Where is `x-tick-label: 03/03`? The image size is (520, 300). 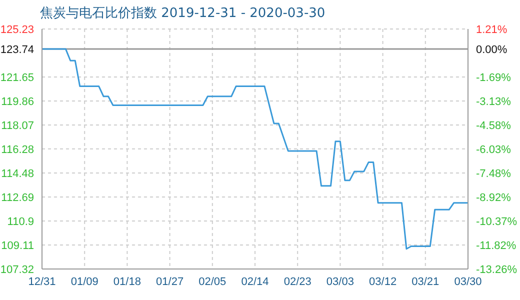
x-tick-label: 03/03 is located at coordinates (340, 282).